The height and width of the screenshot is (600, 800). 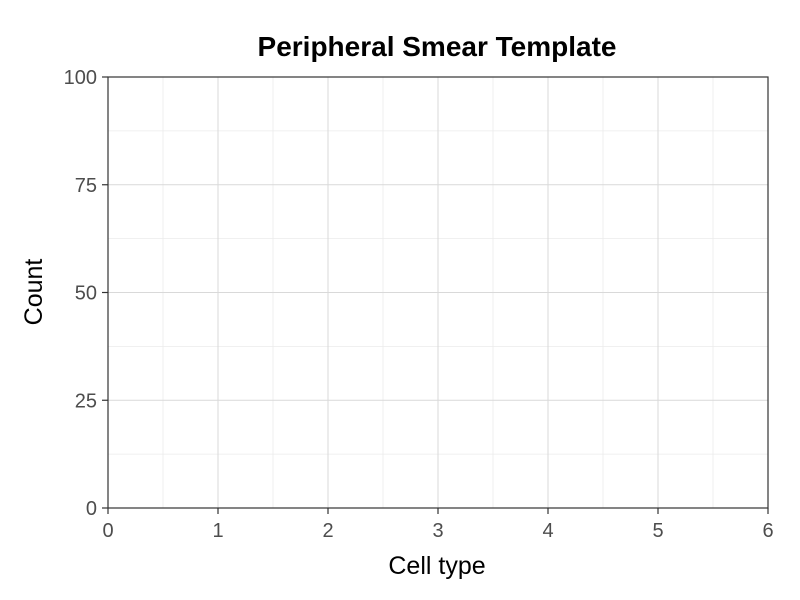 I want to click on y-tick-label: 0, so click(x=91, y=509).